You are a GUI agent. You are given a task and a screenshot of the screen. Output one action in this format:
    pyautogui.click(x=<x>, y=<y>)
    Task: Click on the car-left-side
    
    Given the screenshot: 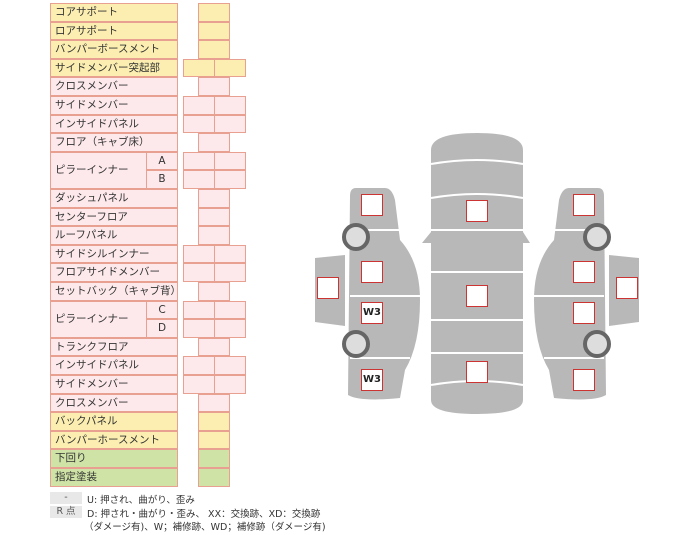 What is the action you would take?
    pyautogui.click(x=384, y=294)
    